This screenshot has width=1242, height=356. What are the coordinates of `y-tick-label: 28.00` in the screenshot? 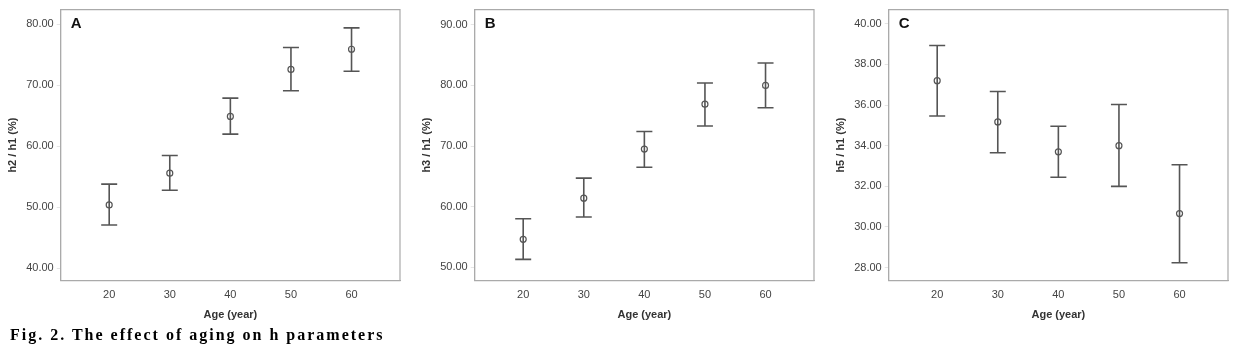 It's located at (868, 266).